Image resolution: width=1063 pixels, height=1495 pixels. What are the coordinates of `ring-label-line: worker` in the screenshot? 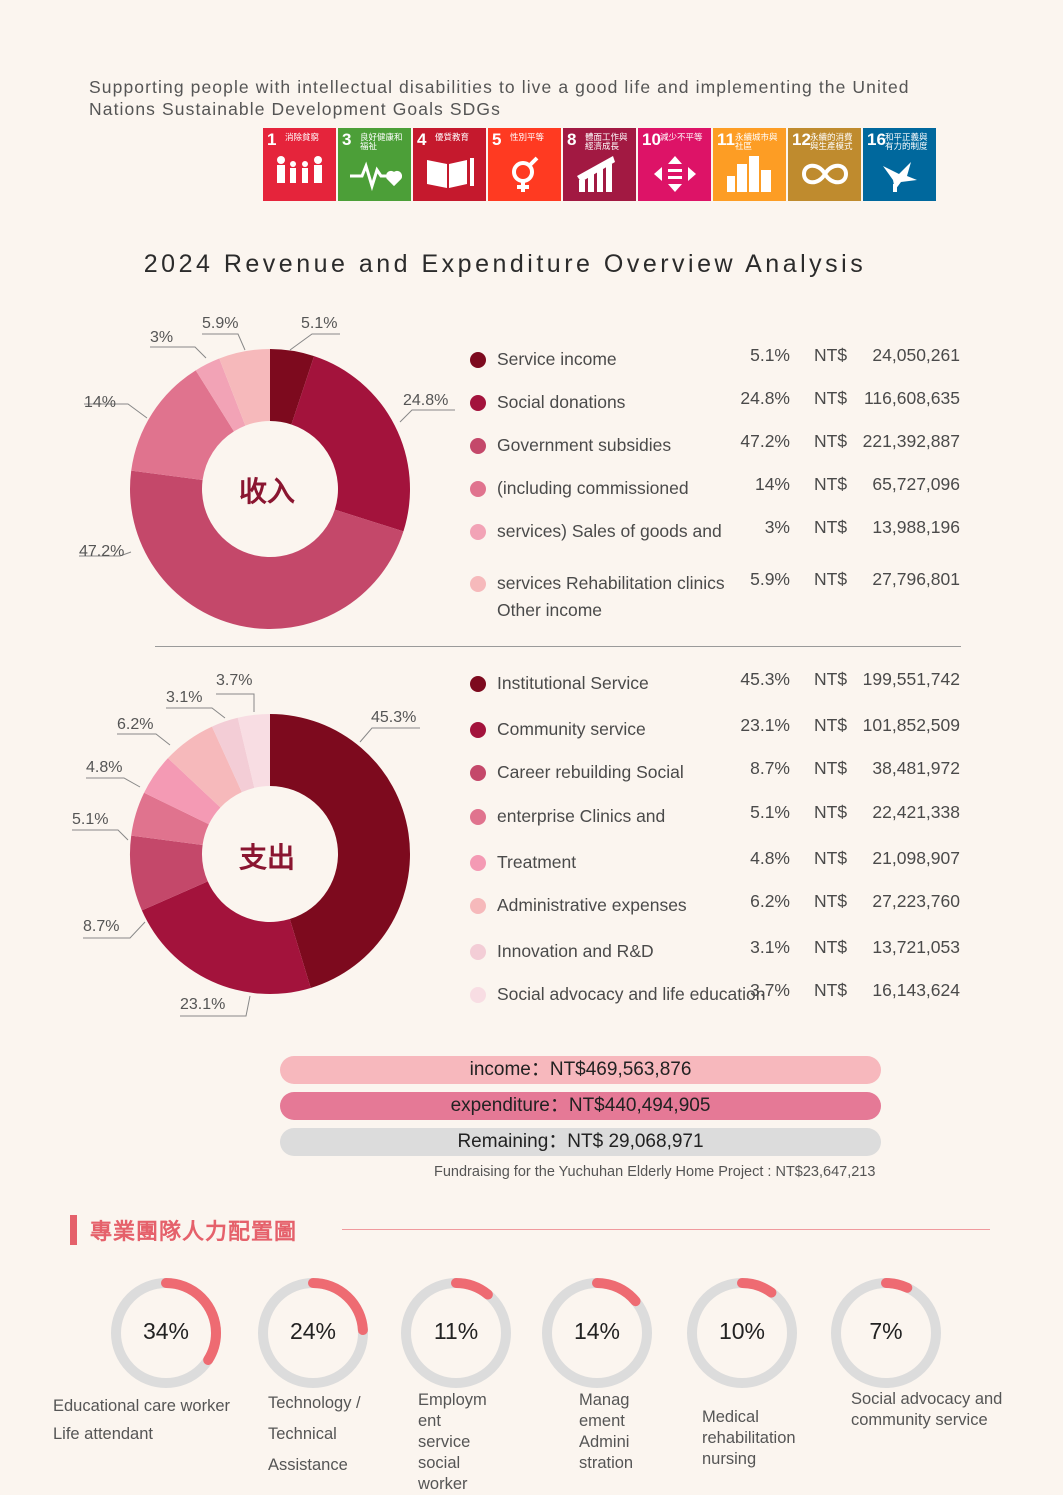 It's located at (443, 1484).